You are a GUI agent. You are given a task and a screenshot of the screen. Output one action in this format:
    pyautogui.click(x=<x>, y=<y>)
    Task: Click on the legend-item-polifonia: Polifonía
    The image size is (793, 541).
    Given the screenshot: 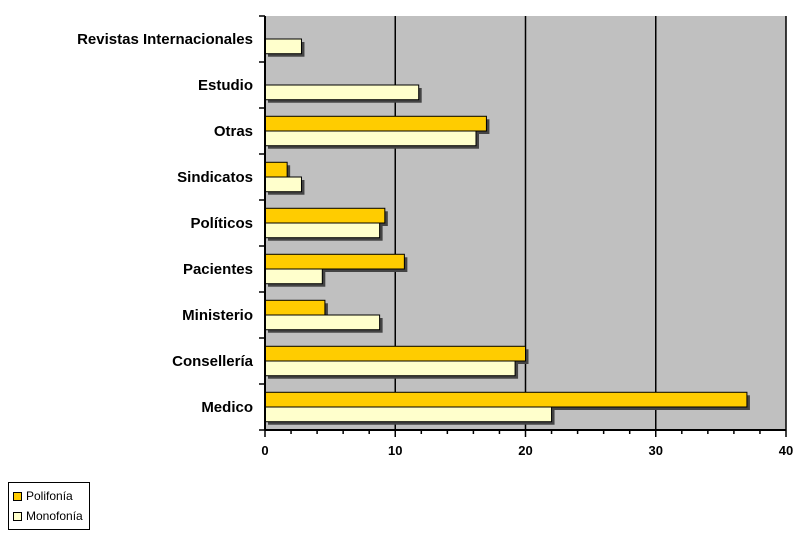 What is the action you would take?
    pyautogui.click(x=48, y=496)
    